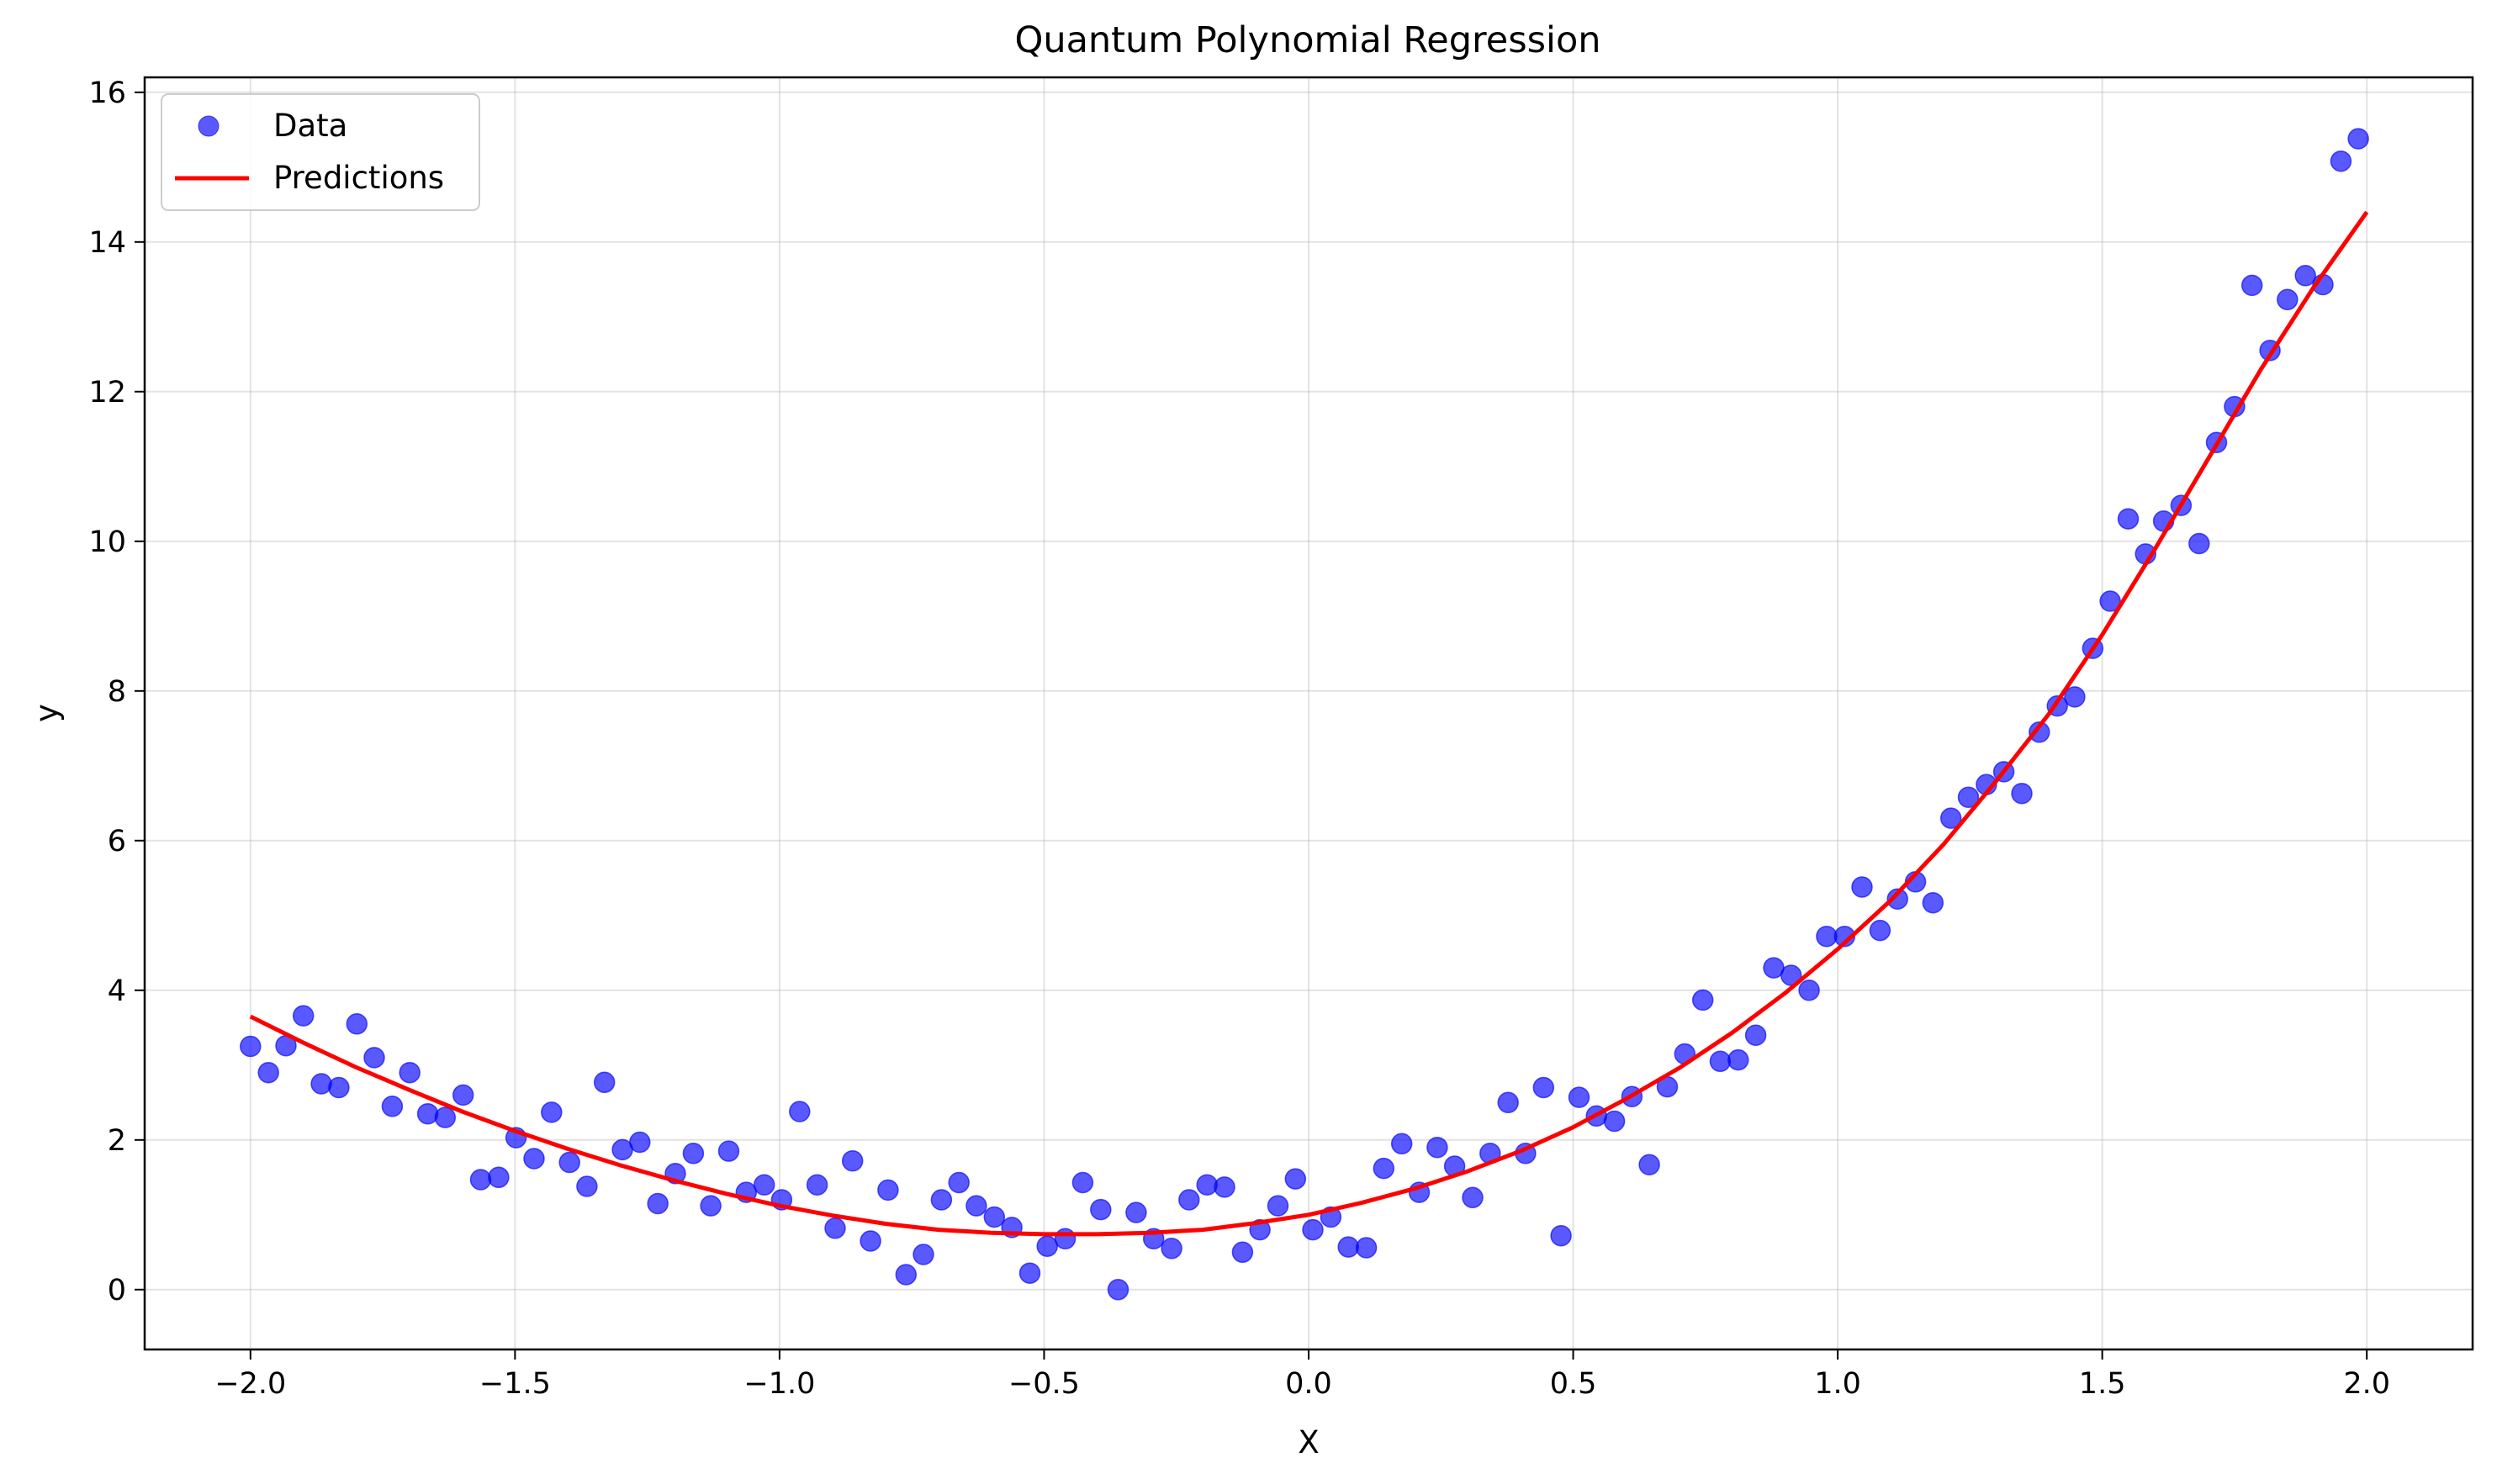 This screenshot has width=2497, height=1484. Describe the element at coordinates (1044, 1384) in the screenshot. I see `x-tick-label: −0.5` at that location.